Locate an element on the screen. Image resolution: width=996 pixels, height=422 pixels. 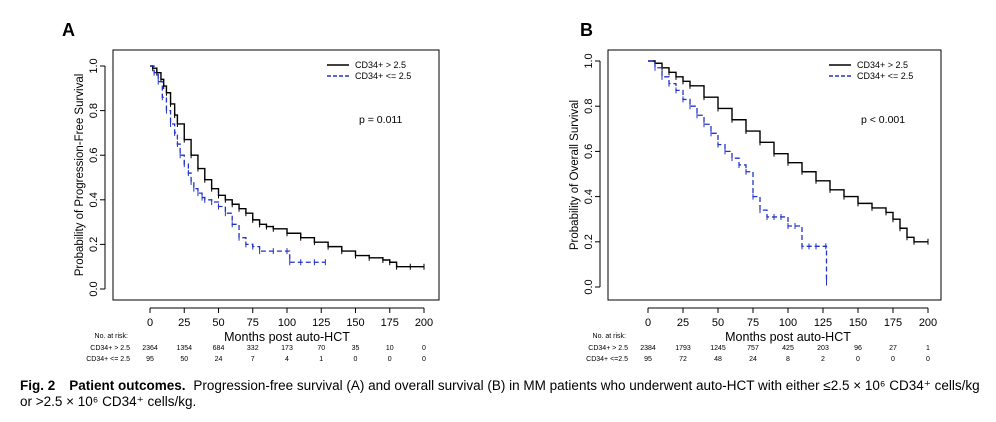
risk-value: 96 is located at coordinates (858, 348).